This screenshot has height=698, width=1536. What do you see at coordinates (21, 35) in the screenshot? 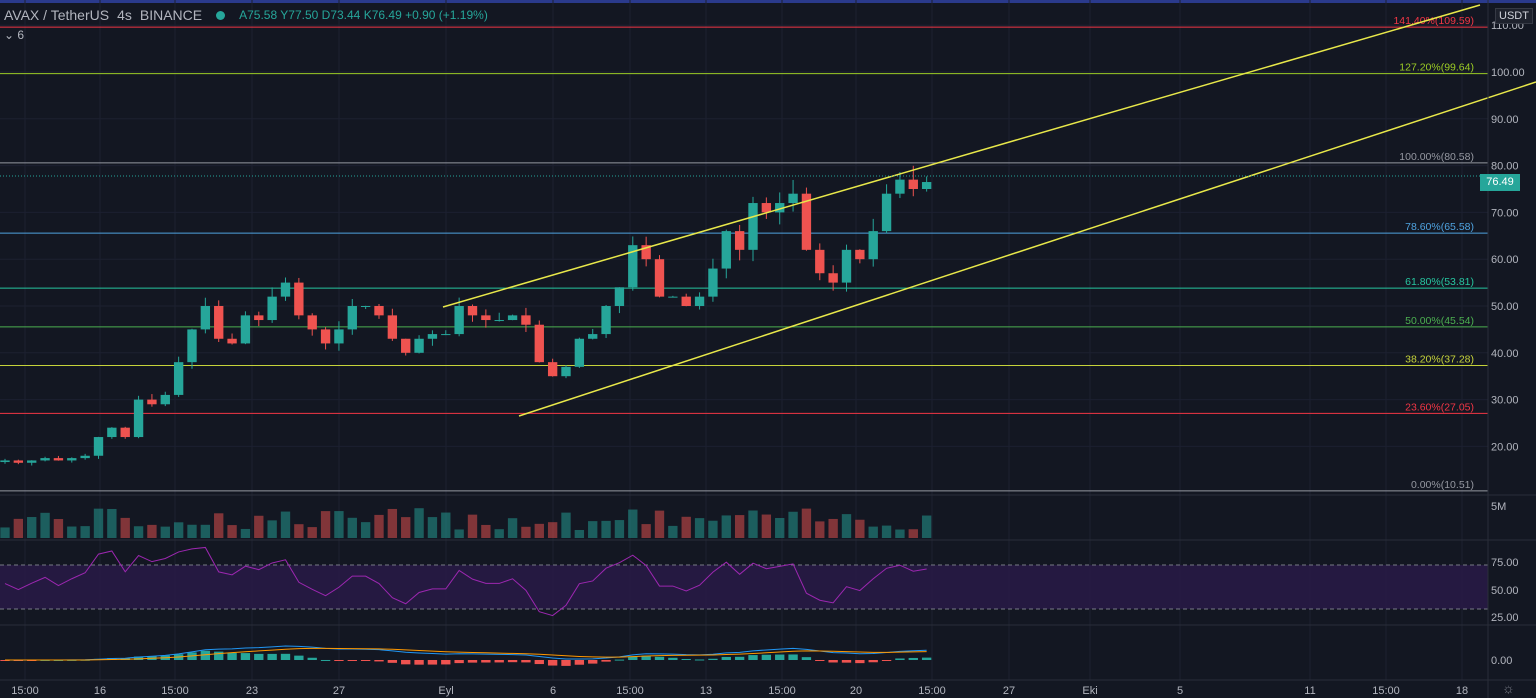
I see `indicator-count: 6` at bounding box center [21, 35].